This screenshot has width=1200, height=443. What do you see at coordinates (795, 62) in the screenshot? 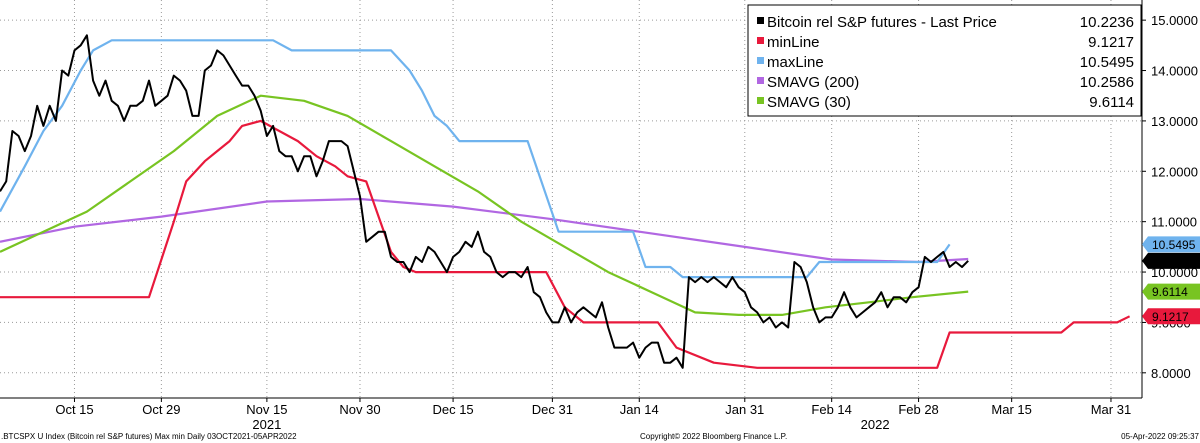
I see `legend-label: maxLine` at bounding box center [795, 62].